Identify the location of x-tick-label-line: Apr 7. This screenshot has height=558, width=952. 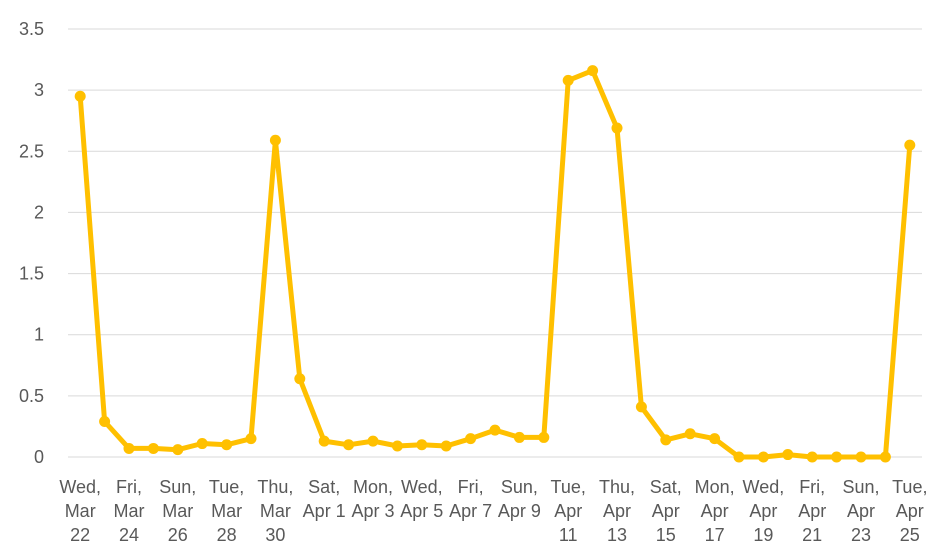
(470, 511).